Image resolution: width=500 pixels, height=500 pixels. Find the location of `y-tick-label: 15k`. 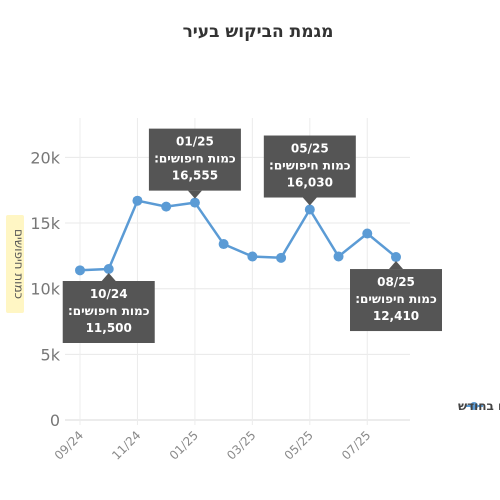

y-tick-label: 15k is located at coordinates (45, 223).